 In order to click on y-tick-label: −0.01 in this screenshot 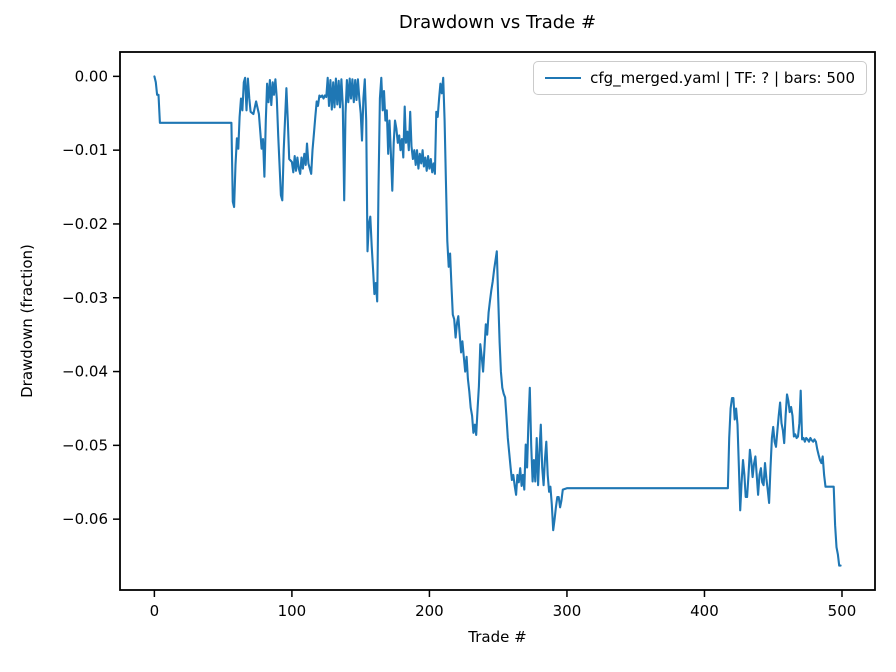, I will do `click(85, 150)`.